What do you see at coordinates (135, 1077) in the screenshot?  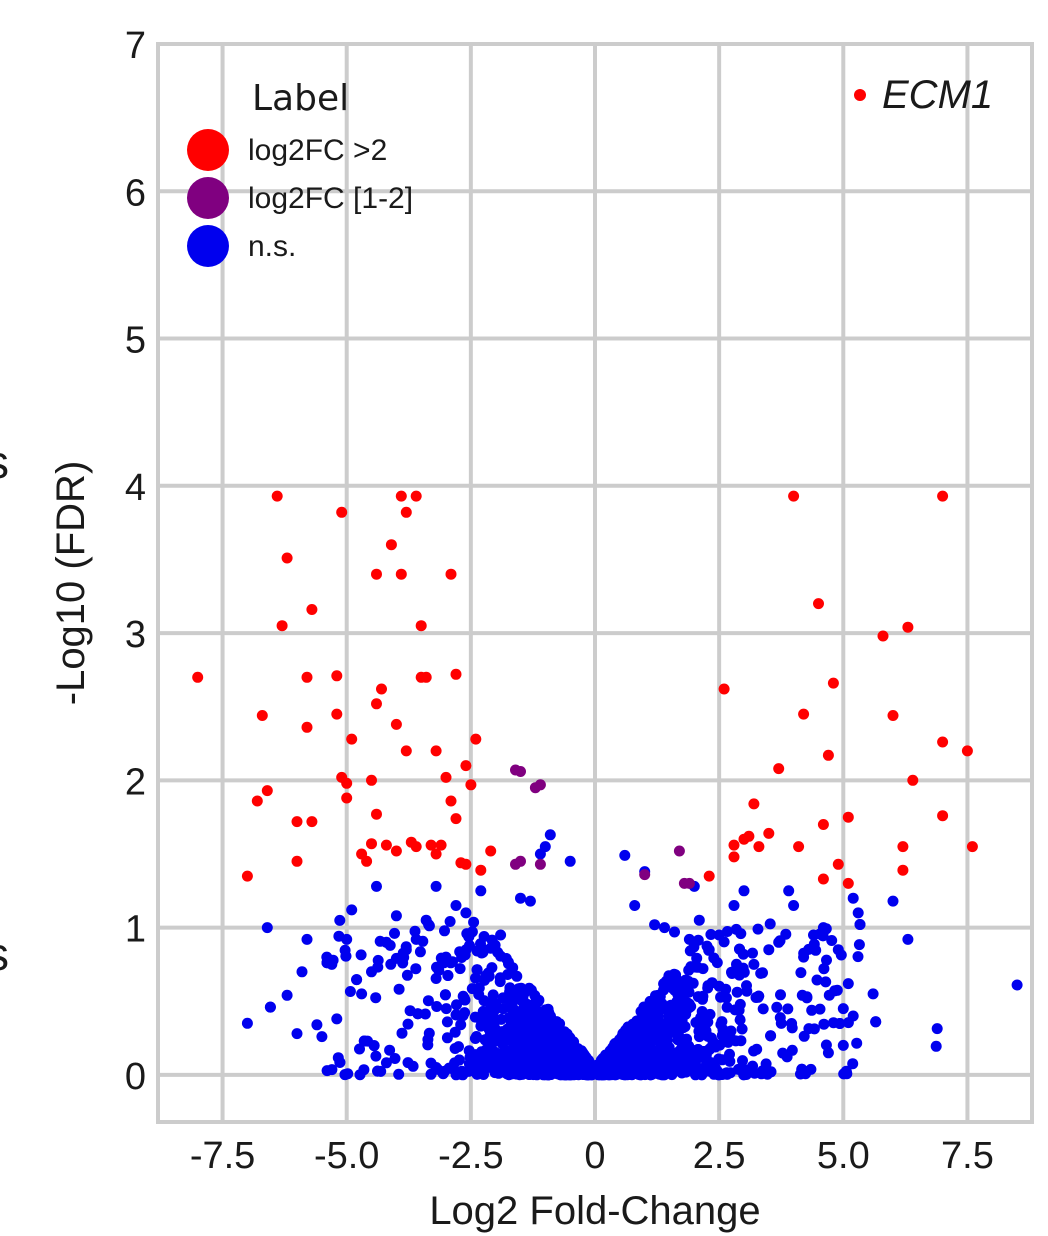 I see `y-tick-label: 0` at bounding box center [135, 1077].